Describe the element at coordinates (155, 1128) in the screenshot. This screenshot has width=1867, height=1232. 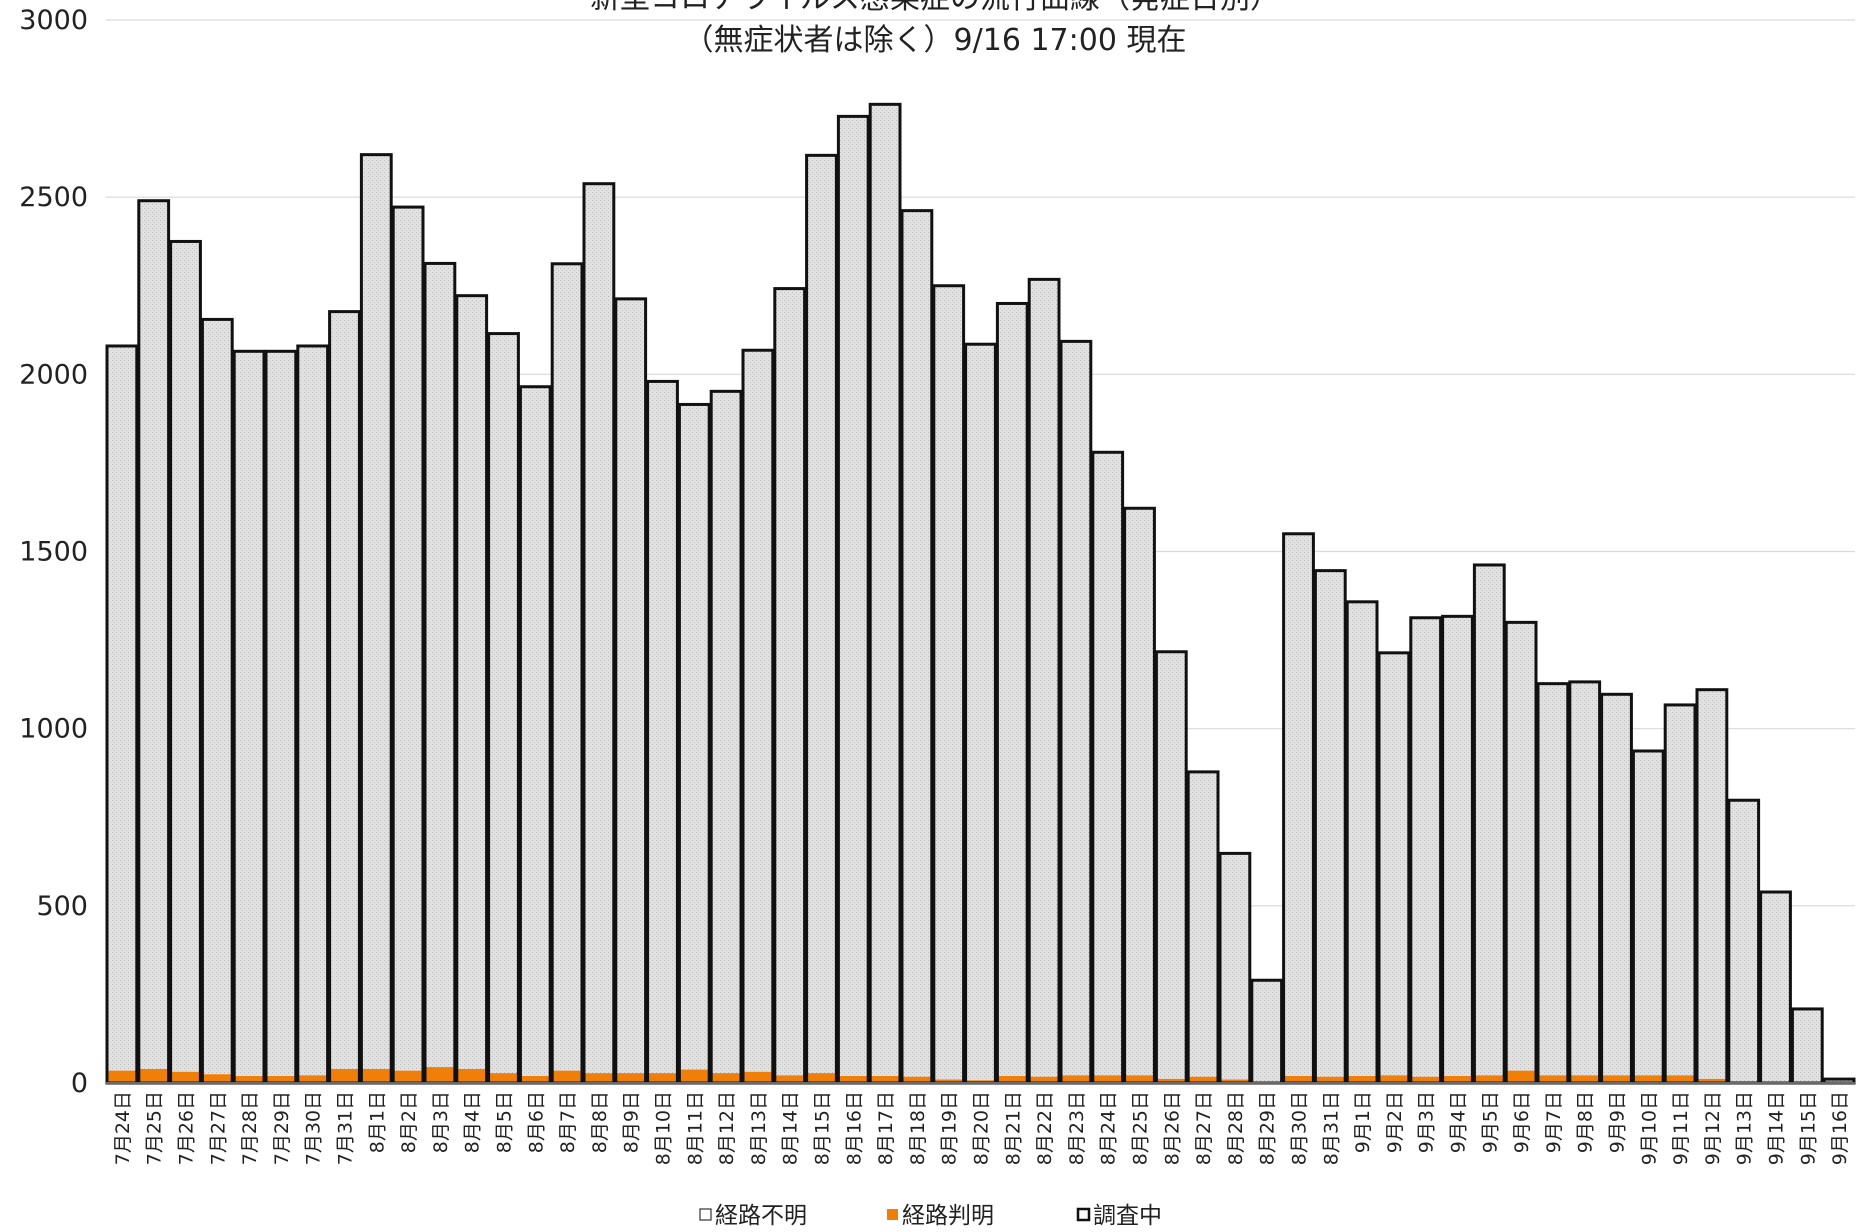
I see `x-tick-label: 7月25日` at that location.